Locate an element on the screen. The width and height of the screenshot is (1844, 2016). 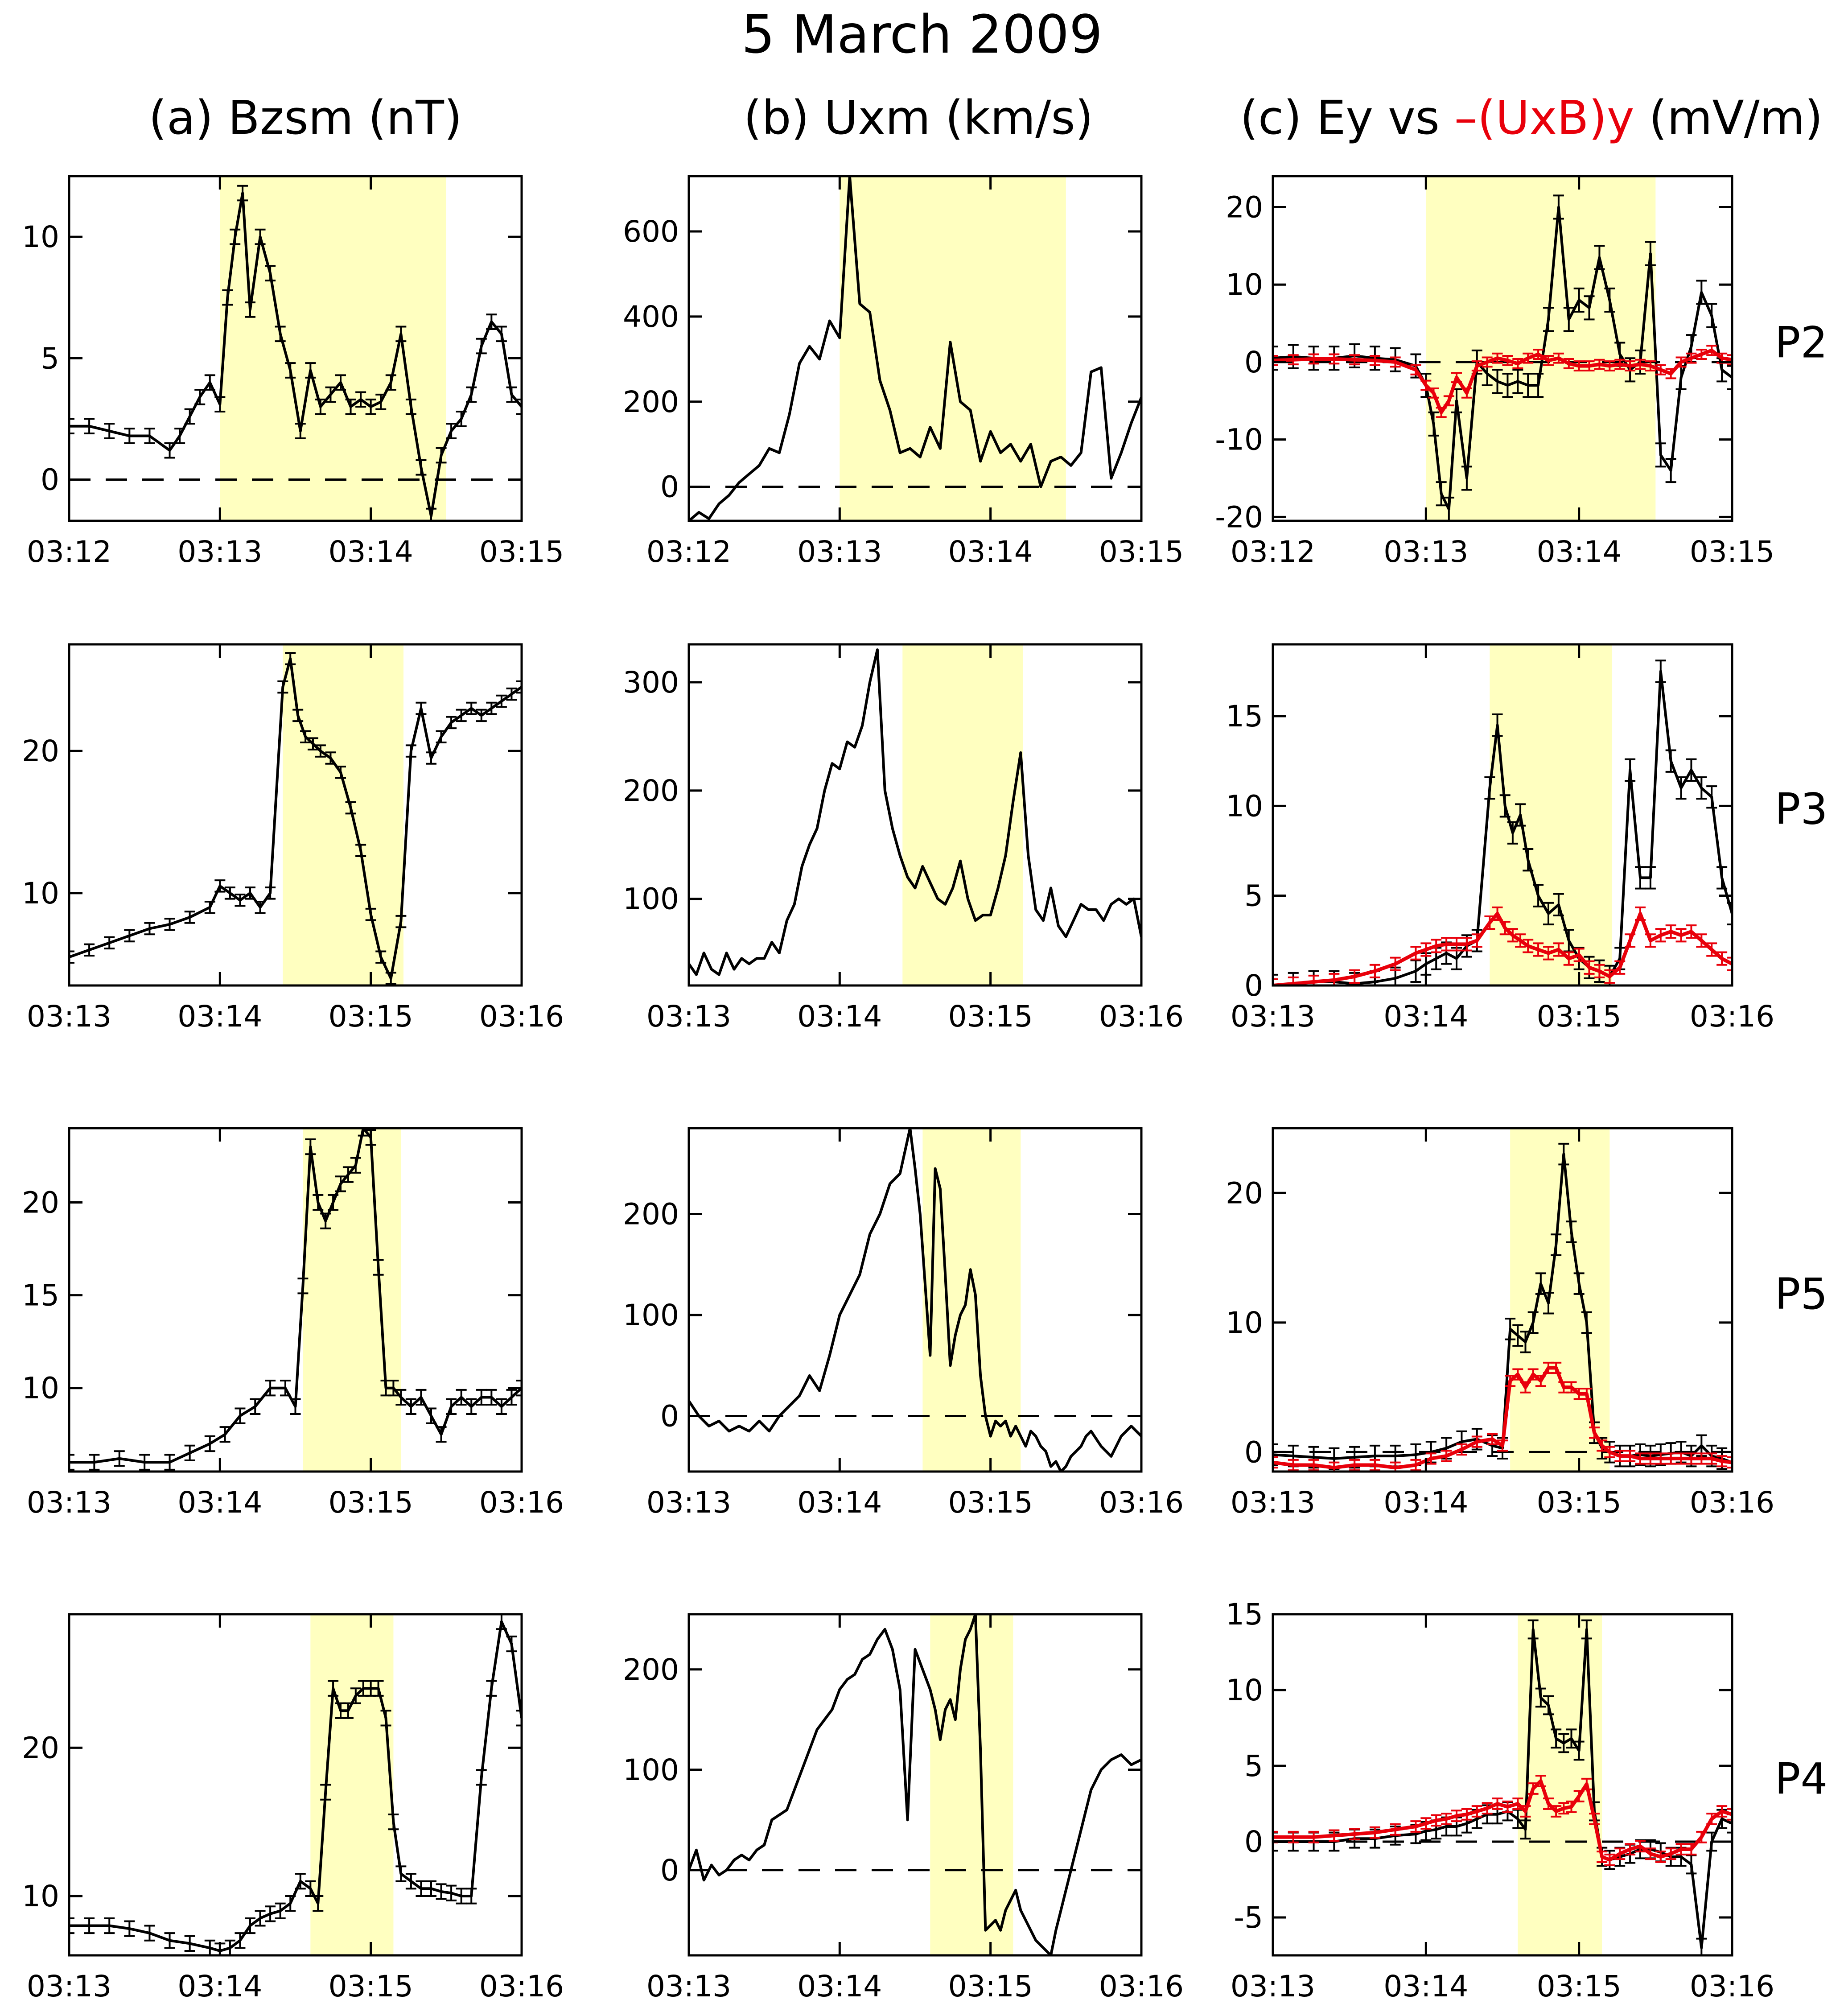
p4-ux-black-series is located at coordinates (915, 1784).